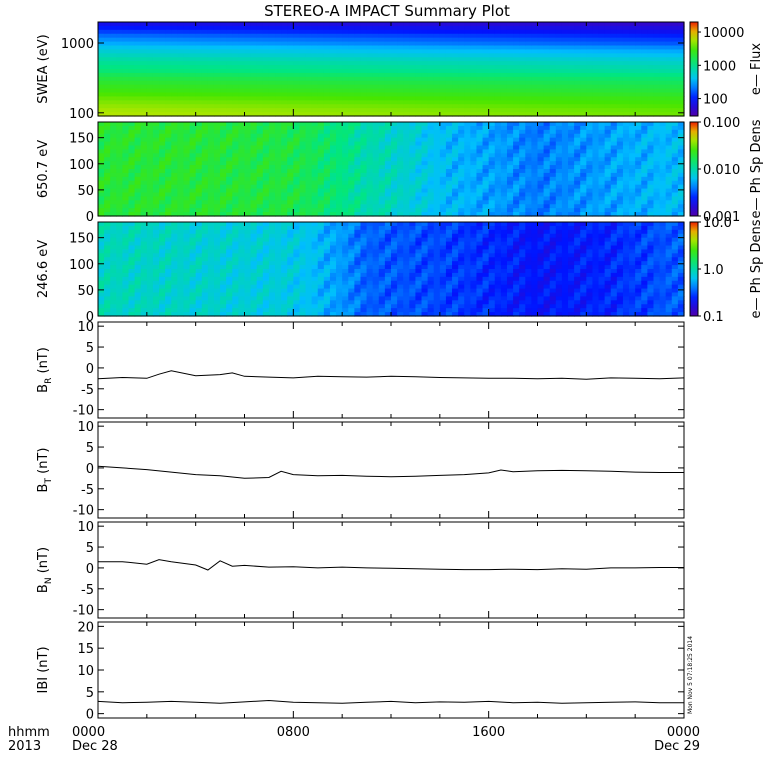  I want to click on colorbar, so click(694, 169).